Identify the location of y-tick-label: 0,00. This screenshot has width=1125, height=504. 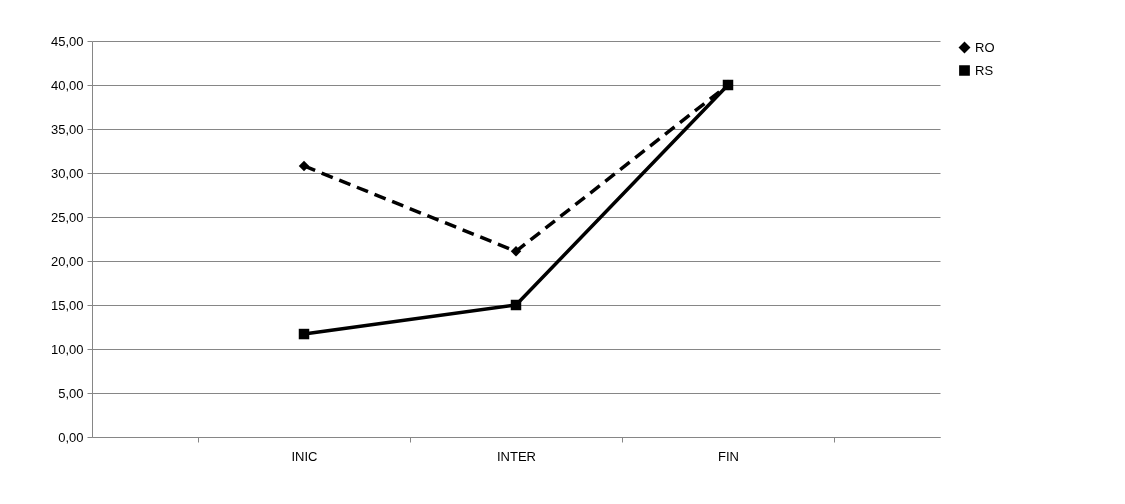
(71, 437).